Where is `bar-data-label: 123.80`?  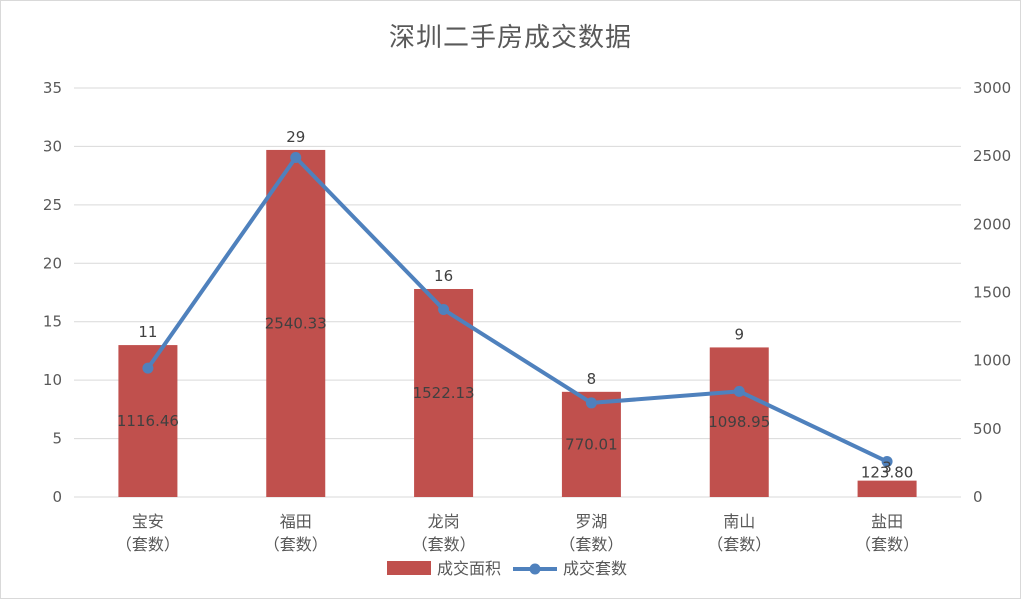
bar-data-label: 123.80 is located at coordinates (887, 473).